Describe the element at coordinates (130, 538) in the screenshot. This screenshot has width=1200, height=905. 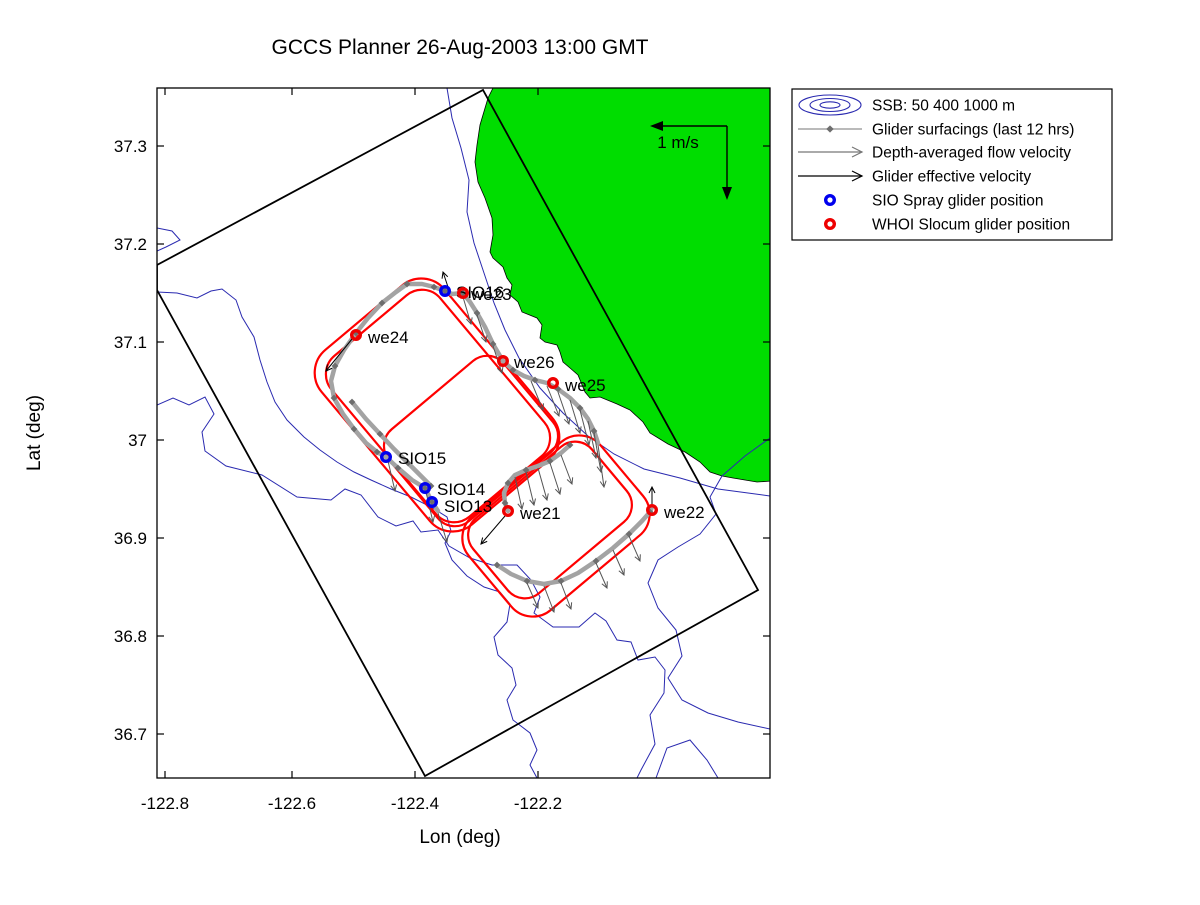
I see `y-tick-label: 36.9` at that location.